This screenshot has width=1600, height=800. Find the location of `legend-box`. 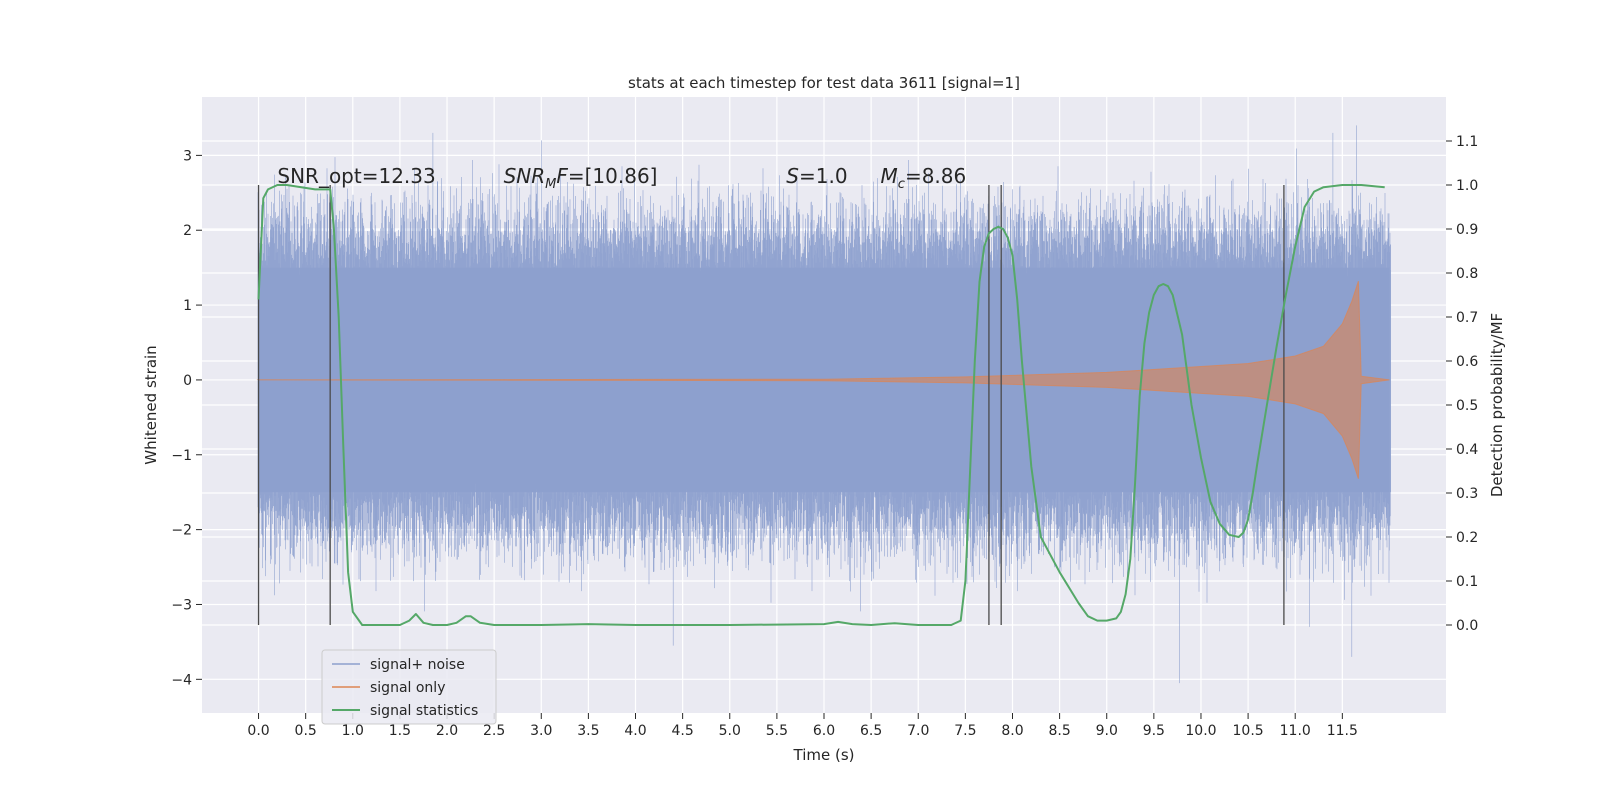

legend-box is located at coordinates (409, 687).